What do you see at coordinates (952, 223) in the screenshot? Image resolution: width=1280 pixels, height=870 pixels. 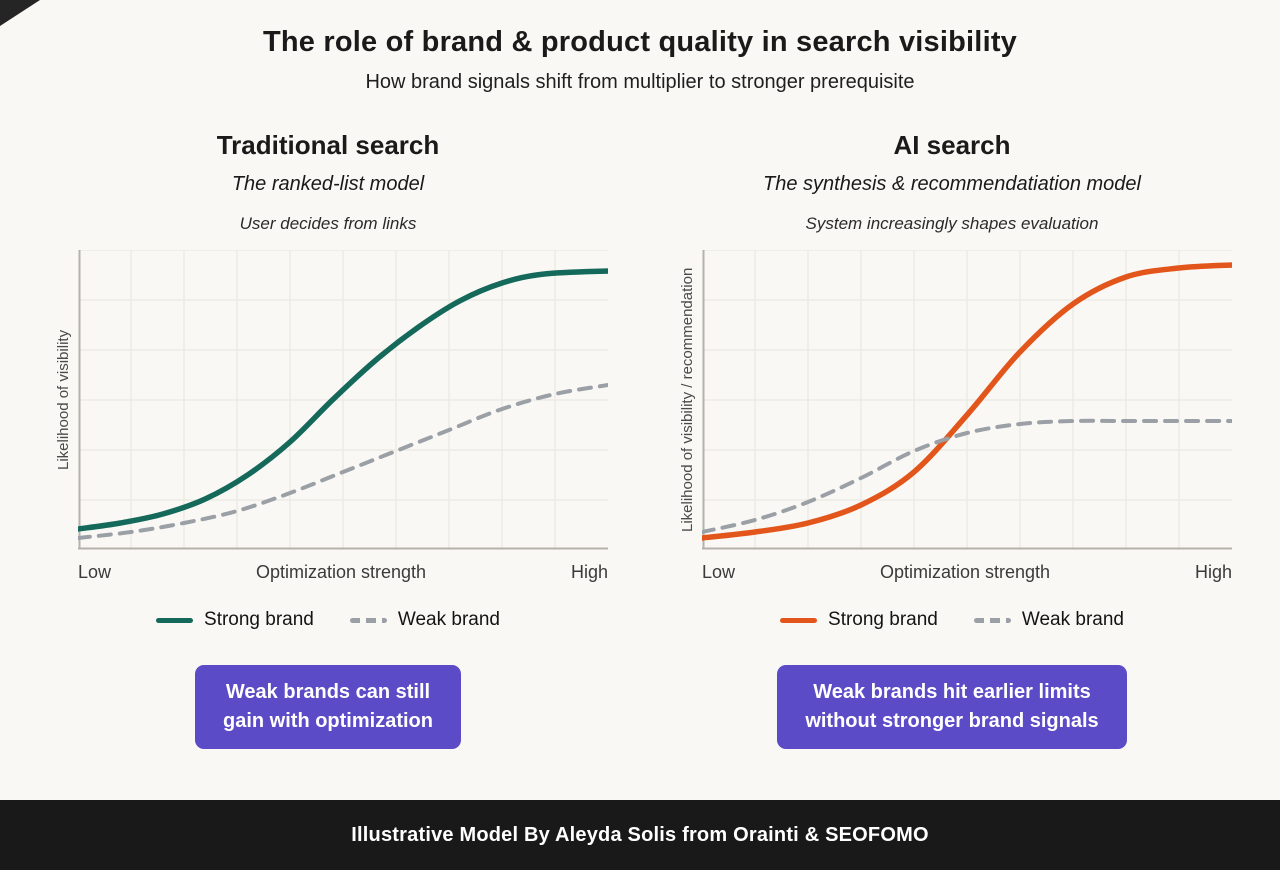 I see `column-note: System increasingly shapes evaluation` at bounding box center [952, 223].